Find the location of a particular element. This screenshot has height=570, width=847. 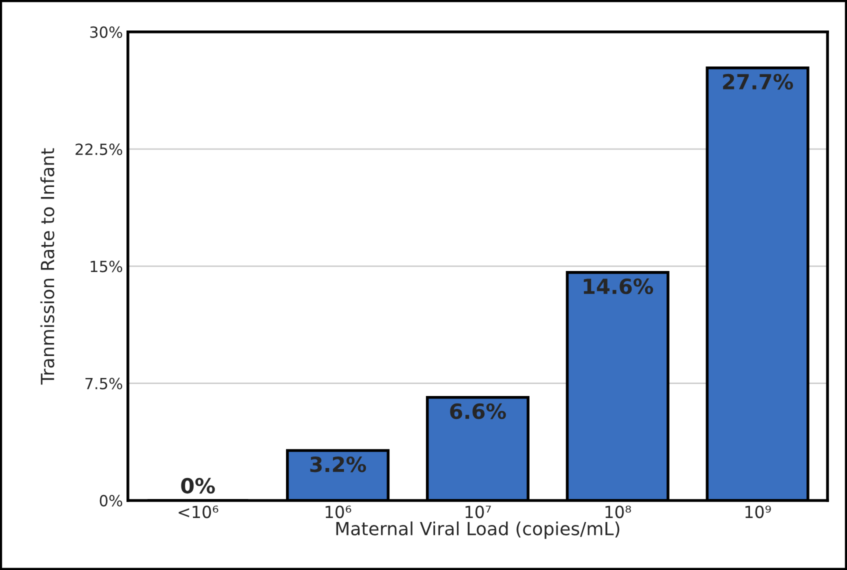

y-tick-label: 0% is located at coordinates (111, 500).